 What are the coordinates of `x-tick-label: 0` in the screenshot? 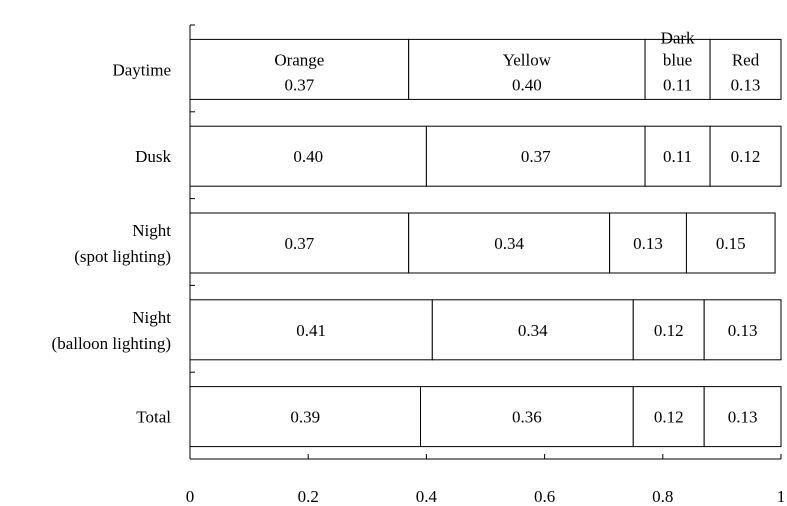 It's located at (190, 496).